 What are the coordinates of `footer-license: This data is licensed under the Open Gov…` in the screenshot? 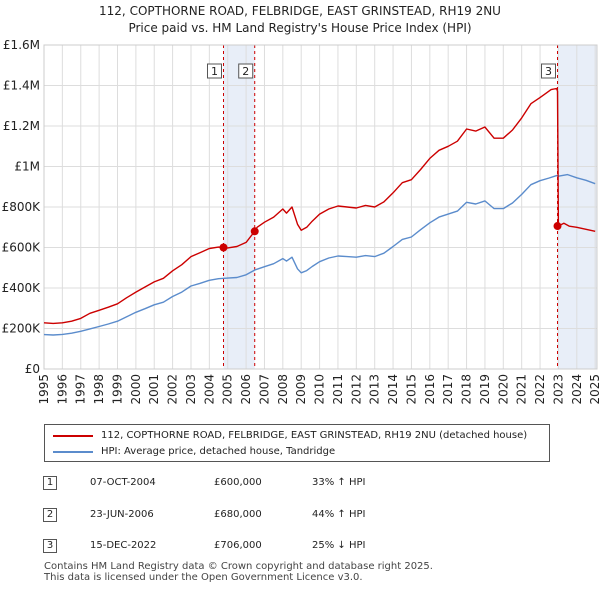 It's located at (203, 577).